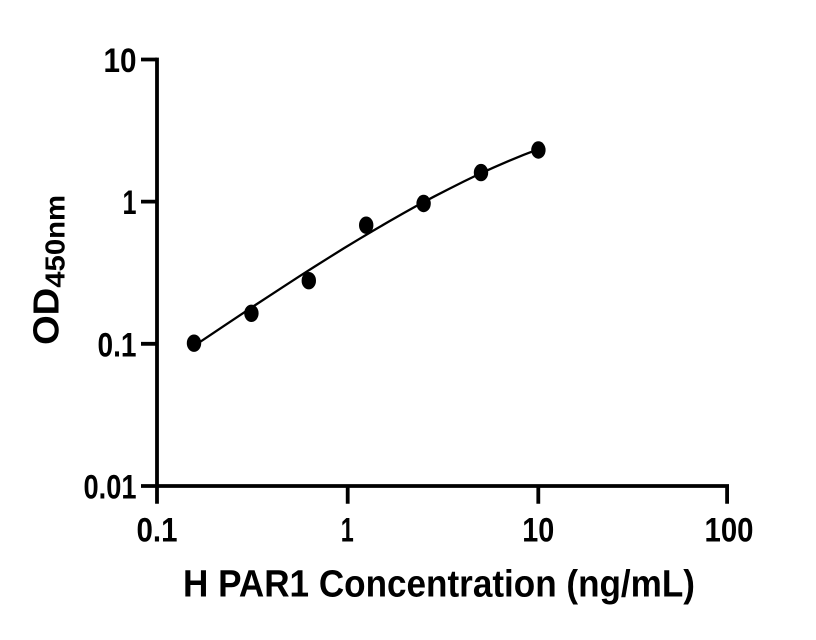  What do you see at coordinates (110, 488) in the screenshot?
I see `svg-text: 0.01` at bounding box center [110, 488].